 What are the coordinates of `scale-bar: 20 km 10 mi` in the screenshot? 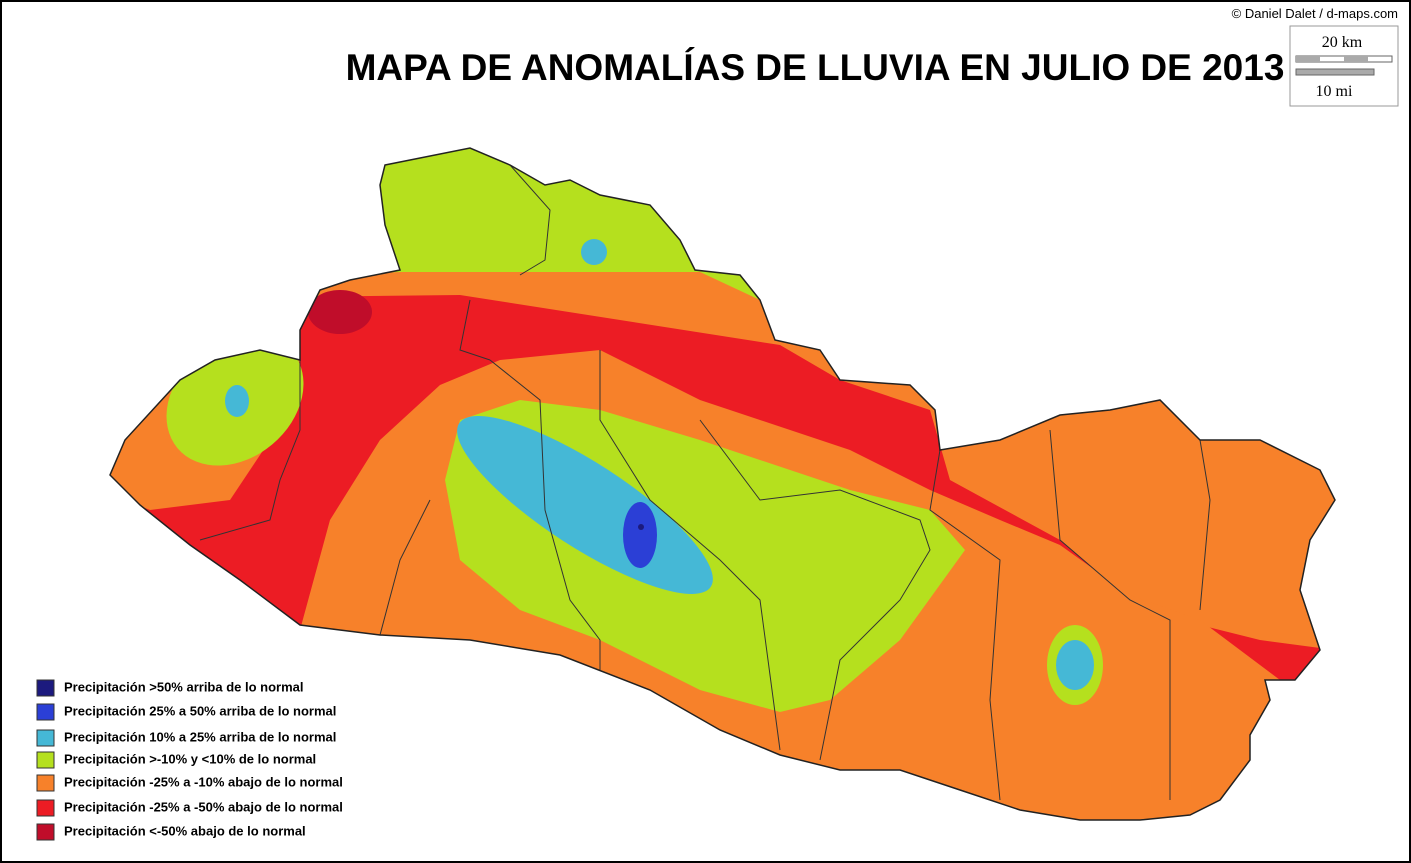 It's located at (1344, 66).